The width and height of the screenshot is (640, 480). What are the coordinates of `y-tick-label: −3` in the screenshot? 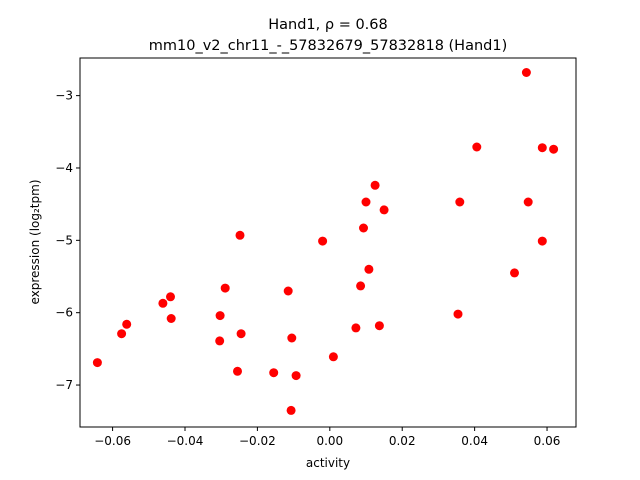 It's located at (64, 96).